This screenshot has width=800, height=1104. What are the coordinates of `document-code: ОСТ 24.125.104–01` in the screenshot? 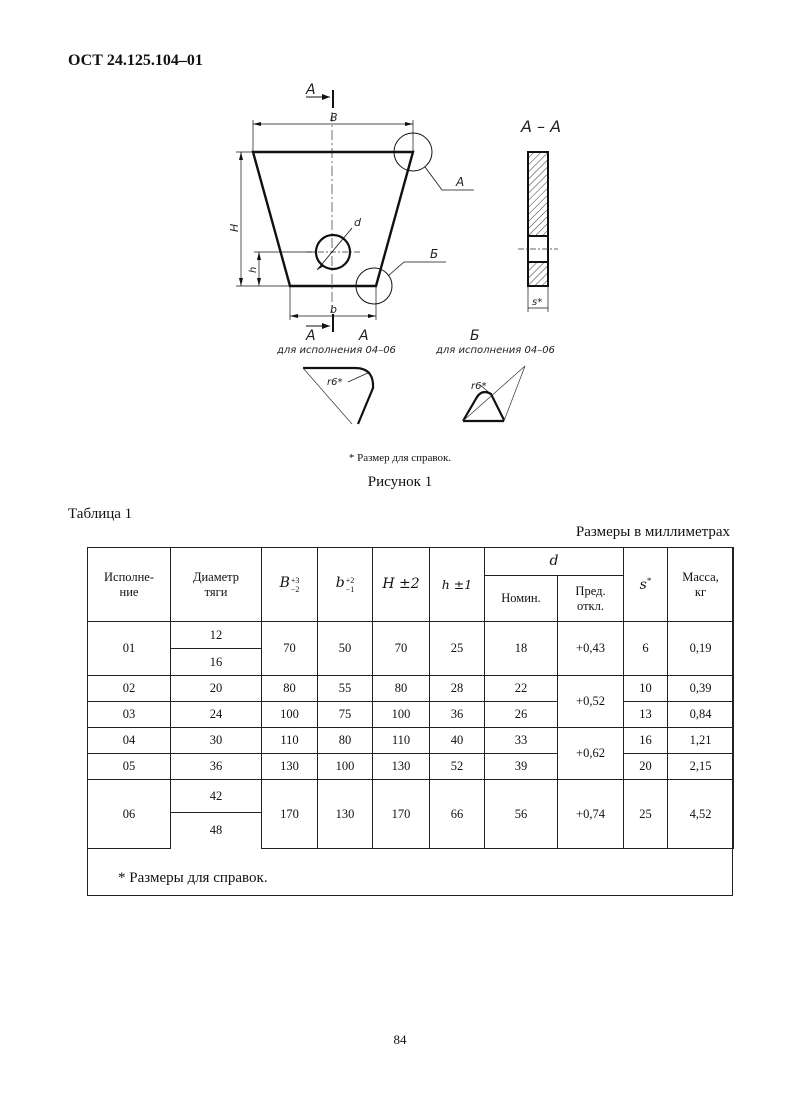 It's located at (135, 60).